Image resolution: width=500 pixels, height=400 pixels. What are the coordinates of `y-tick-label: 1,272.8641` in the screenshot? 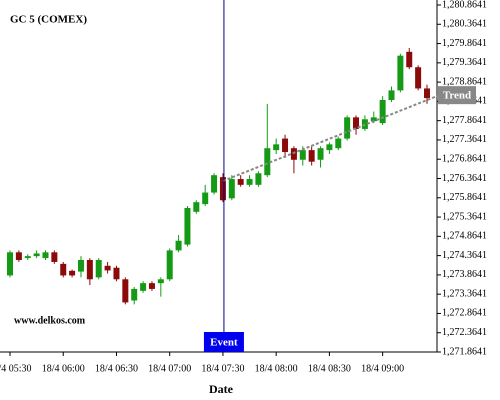 It's located at (464, 313).